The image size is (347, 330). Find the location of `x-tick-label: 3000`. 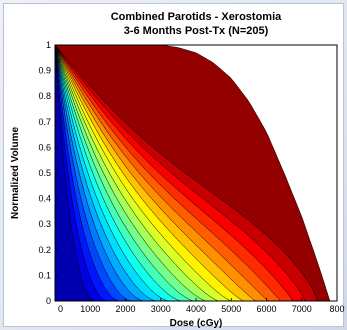

x-tick-label: 3000 is located at coordinates (161, 309).